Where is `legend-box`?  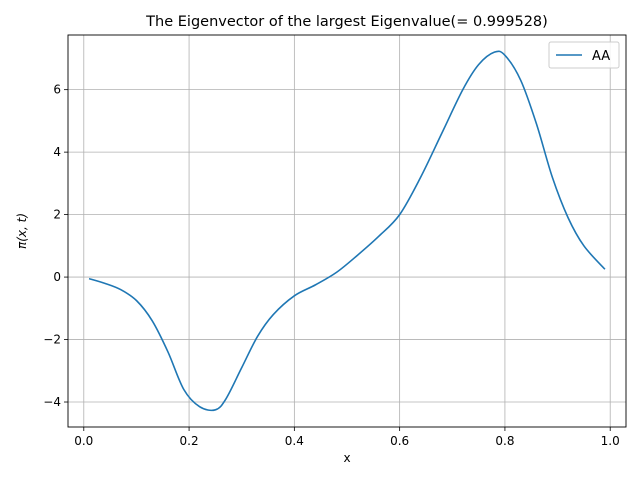 legend-box is located at coordinates (584, 55).